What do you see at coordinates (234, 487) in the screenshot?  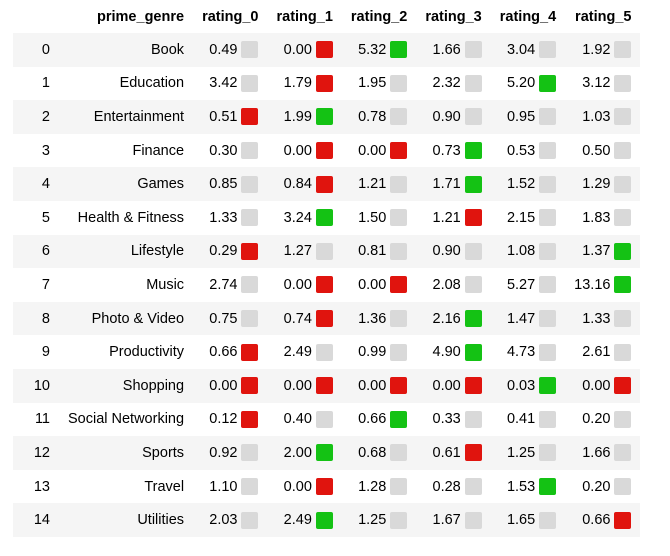 I see `rating-cell-content: 1.10` at bounding box center [234, 487].